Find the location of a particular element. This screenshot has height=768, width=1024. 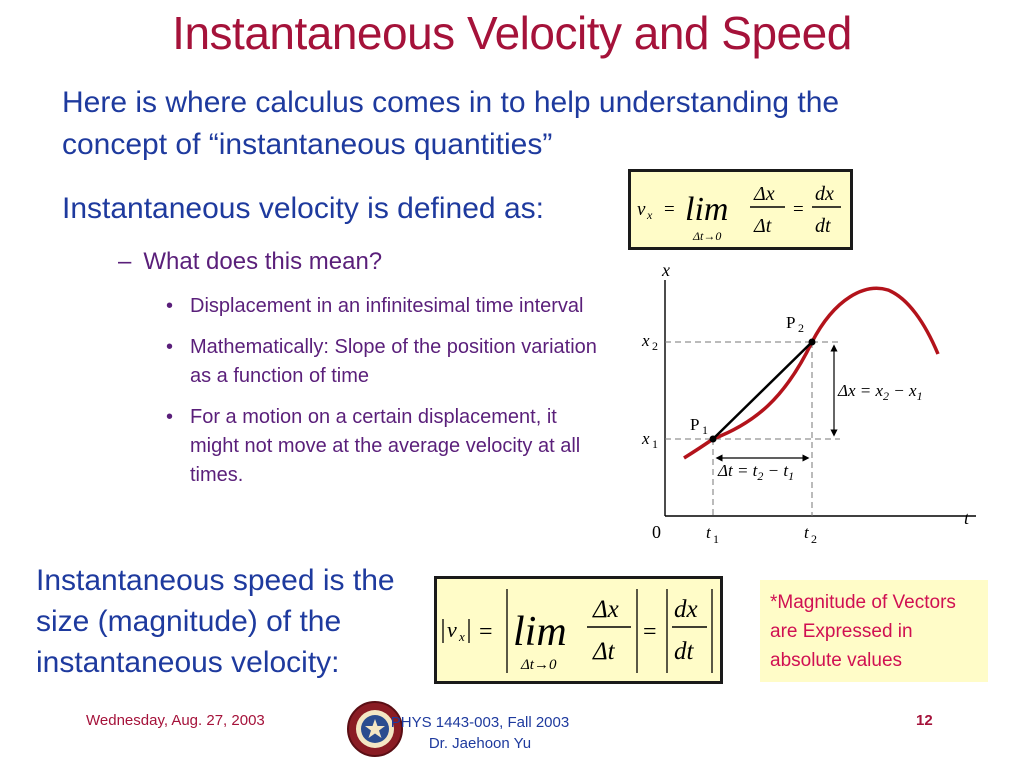

eq-velocity-equals-2: = is located at coordinates (798, 209).